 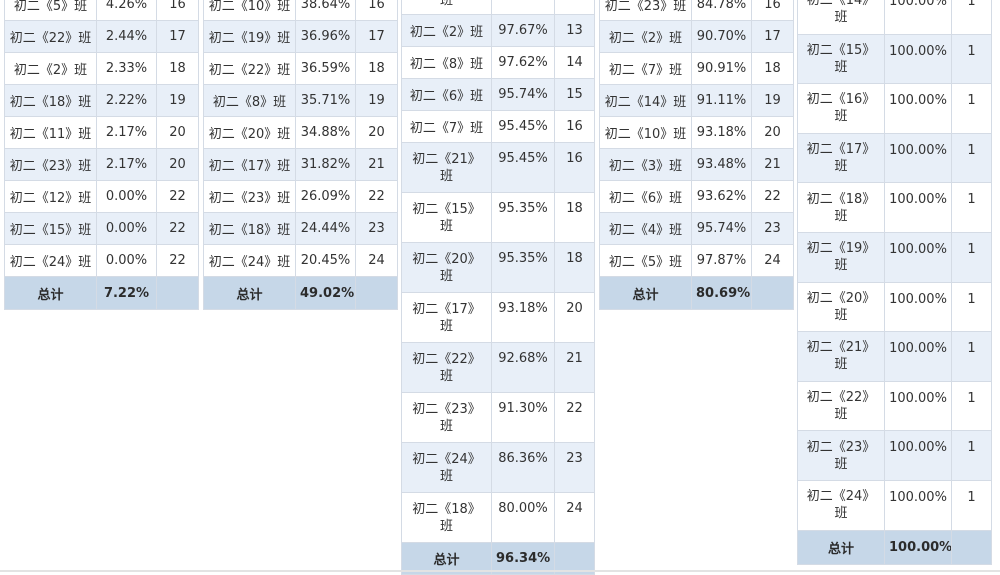 I want to click on rate-value: 95.45%, so click(x=523, y=126).